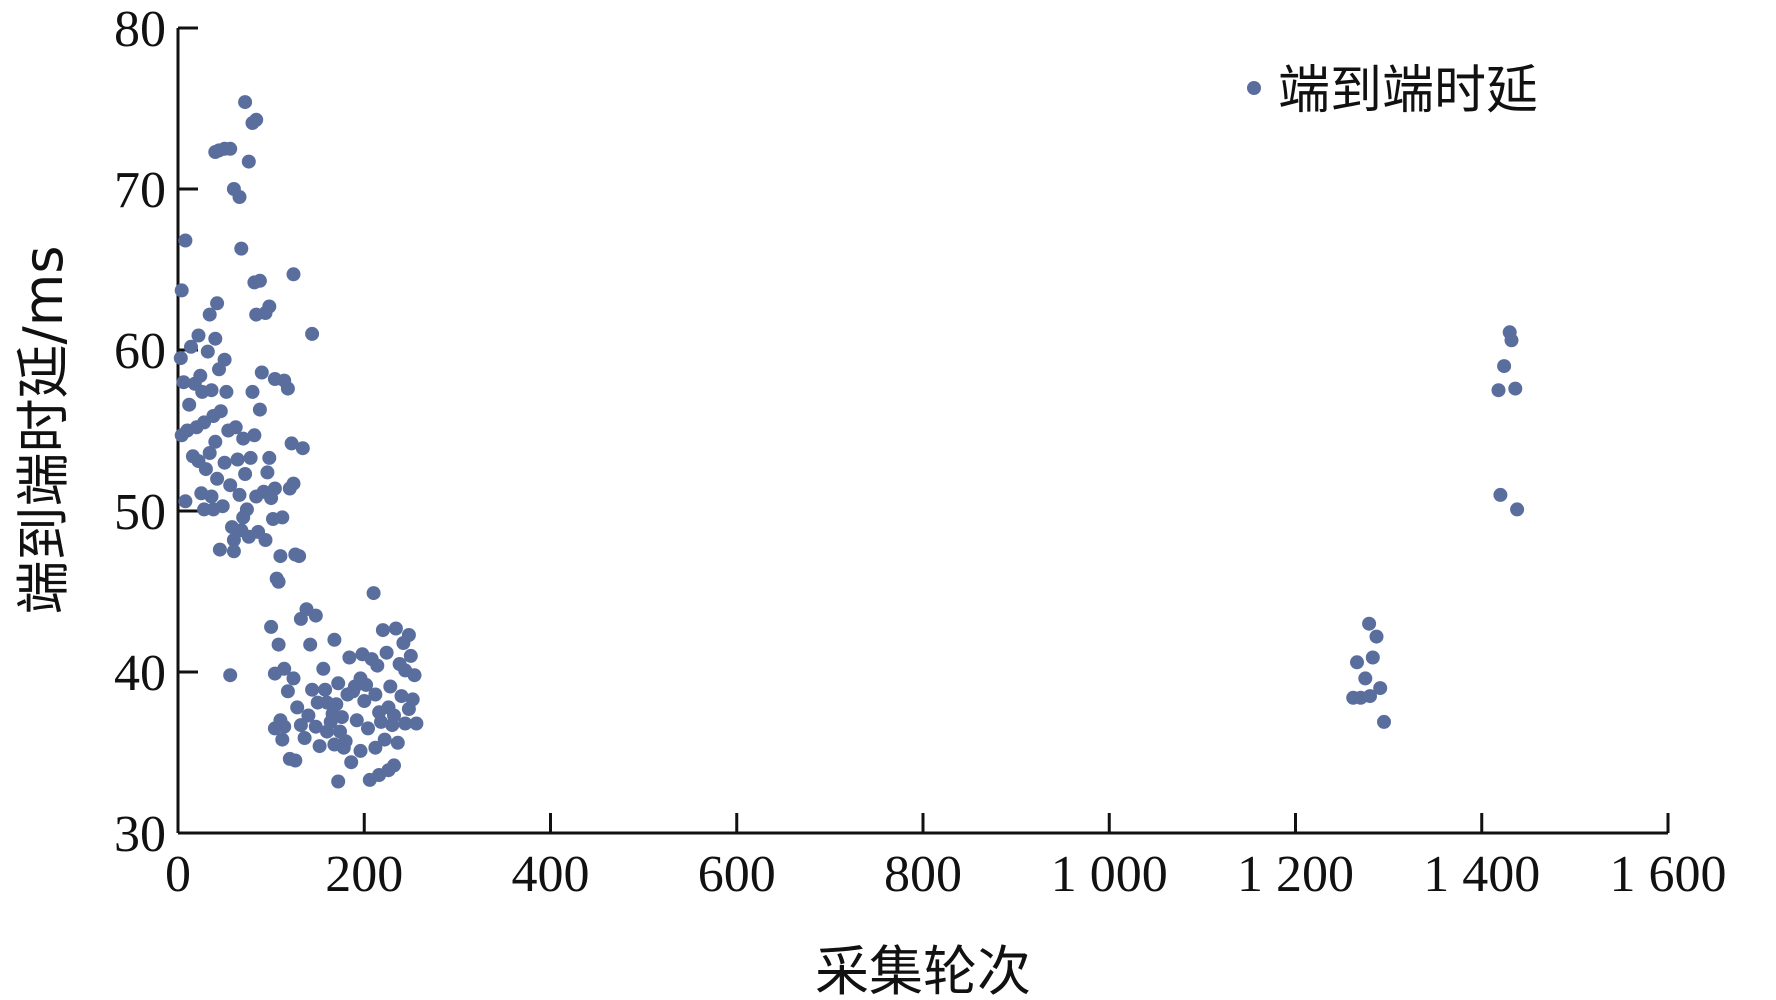  What do you see at coordinates (156, 432) in the screenshot?
I see `y-ticks: 30 40 50 60 70 80` at bounding box center [156, 432].